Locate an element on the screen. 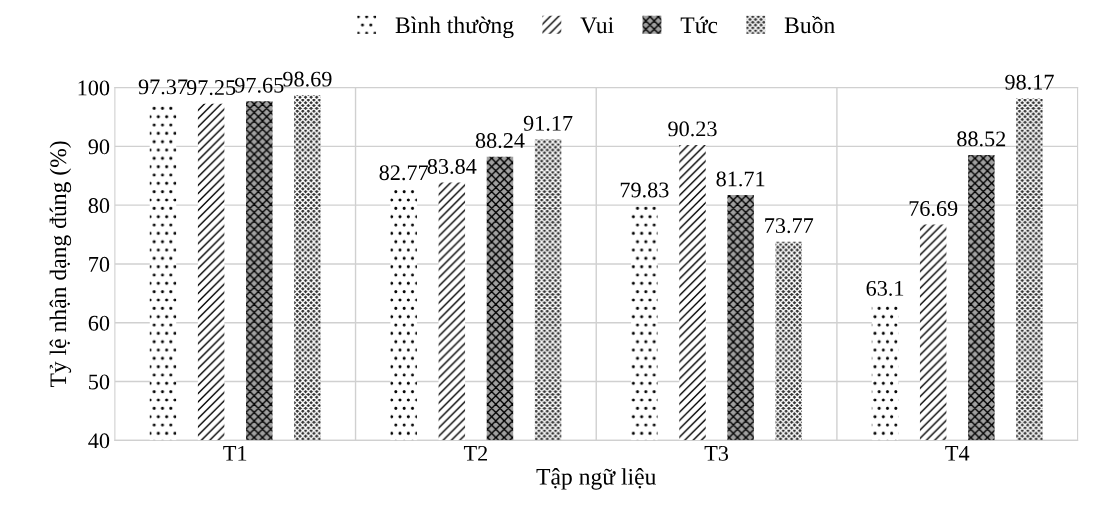 The height and width of the screenshot is (515, 1094). data-label: 97.65 is located at coordinates (259, 85).